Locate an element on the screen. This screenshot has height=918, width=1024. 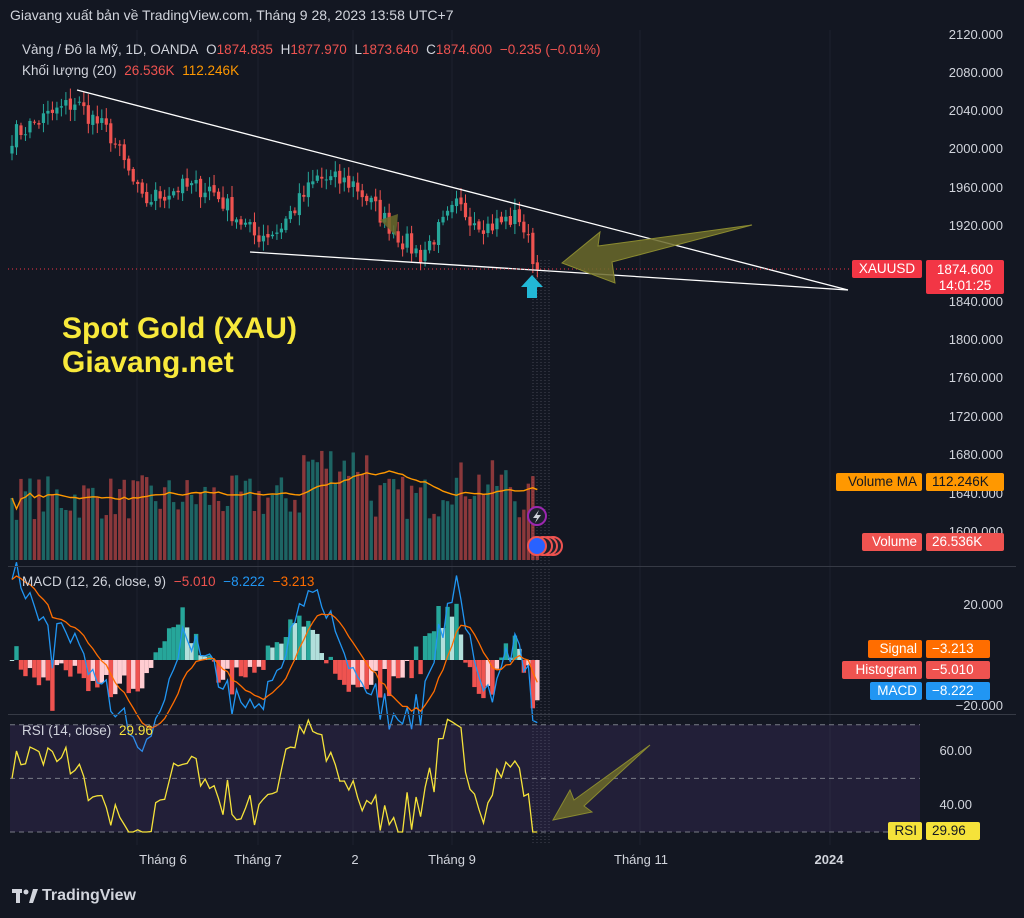
symbol-price-label: XAUUSD is located at coordinates (887, 269).